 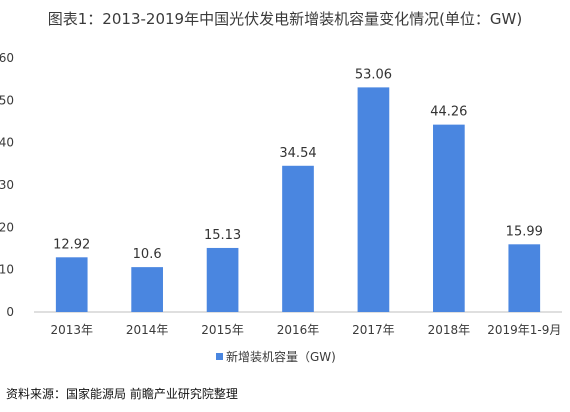 I want to click on bar-value-label: 53.06, so click(x=373, y=74).